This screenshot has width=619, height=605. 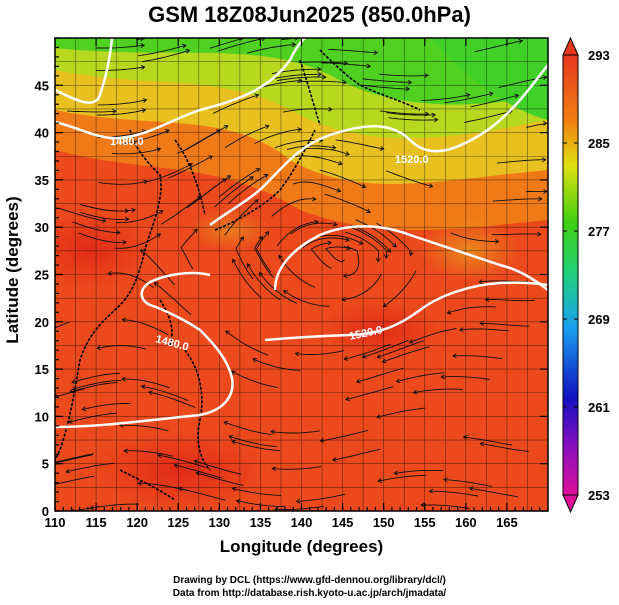 I want to click on contour-1520-south, so click(x=410, y=258).